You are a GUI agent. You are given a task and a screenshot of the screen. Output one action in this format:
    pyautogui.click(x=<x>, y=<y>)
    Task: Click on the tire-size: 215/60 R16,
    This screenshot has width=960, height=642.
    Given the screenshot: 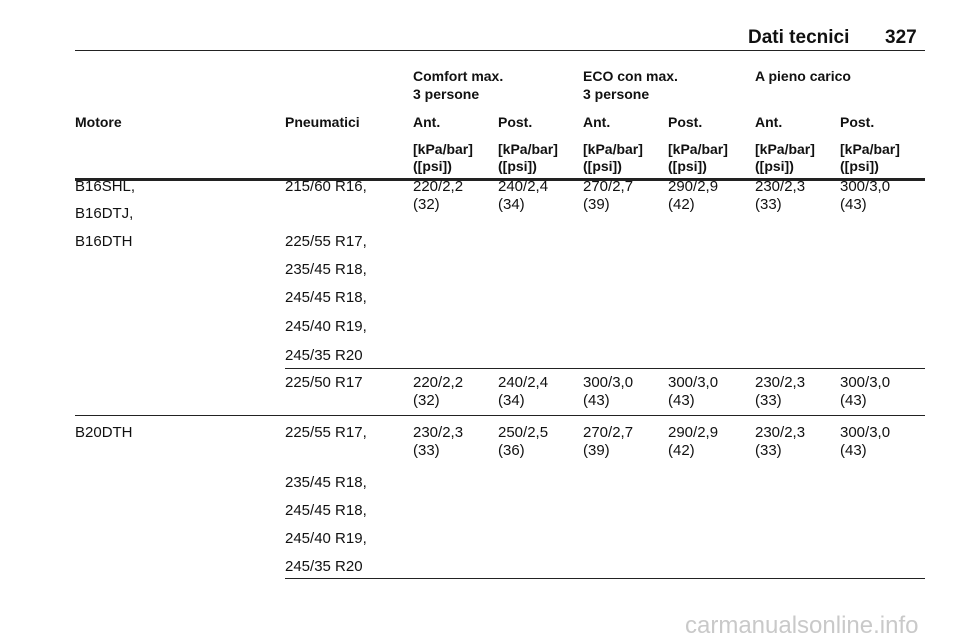 What is the action you would take?
    pyautogui.click(x=326, y=186)
    